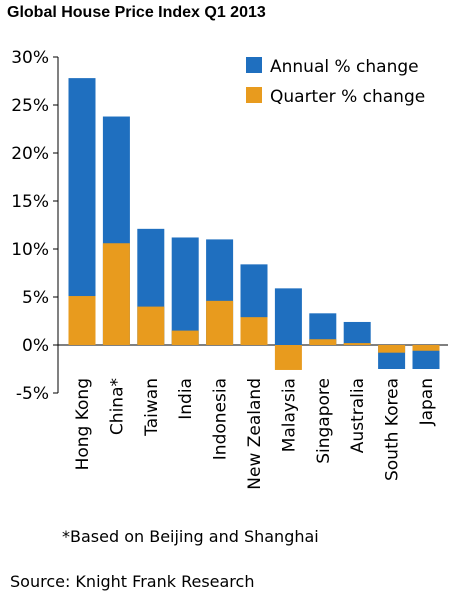 The image size is (450, 606). I want to click on y-tick-label: 25%, so click(30, 106).